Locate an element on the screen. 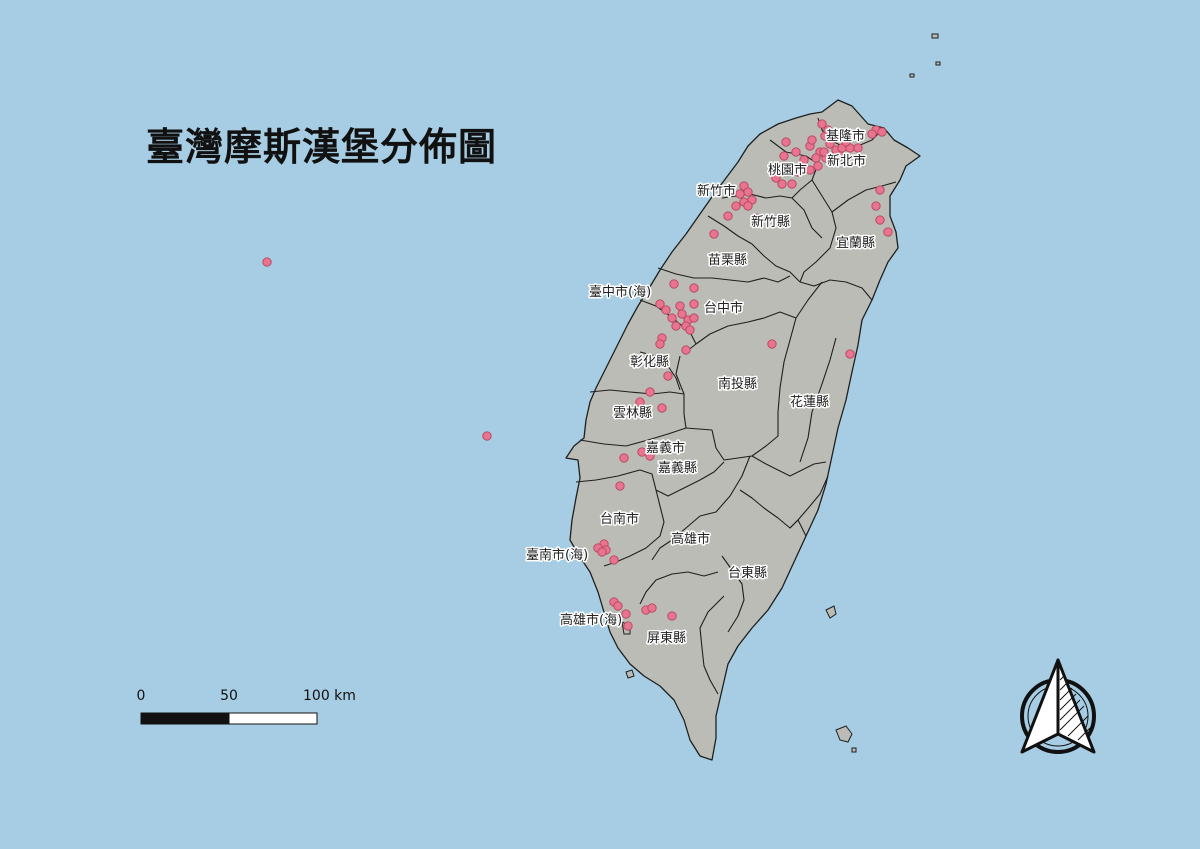  region-label: 花蓮縣 is located at coordinates (809, 402).